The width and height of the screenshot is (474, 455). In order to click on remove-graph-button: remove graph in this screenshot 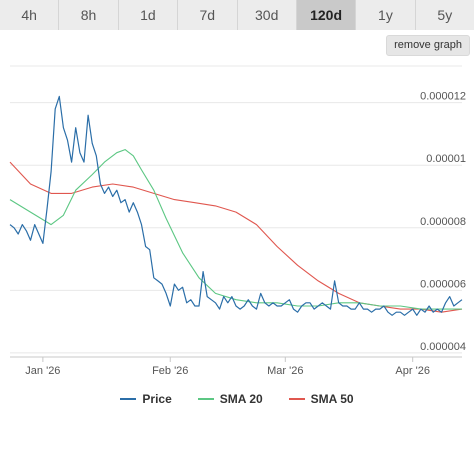, I will do `click(428, 45)`.